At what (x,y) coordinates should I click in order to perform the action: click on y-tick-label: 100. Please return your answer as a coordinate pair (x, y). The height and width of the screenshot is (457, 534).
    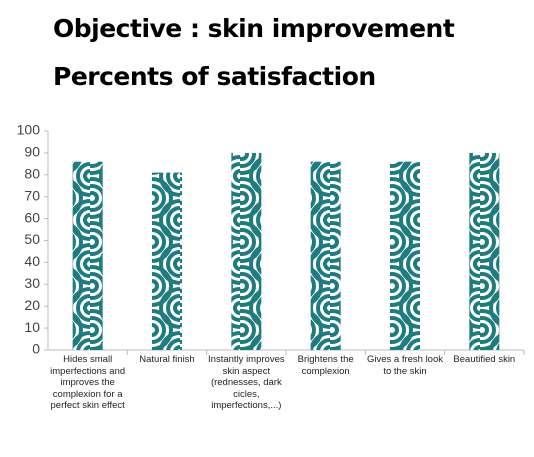
    Looking at the image, I should click on (29, 130).